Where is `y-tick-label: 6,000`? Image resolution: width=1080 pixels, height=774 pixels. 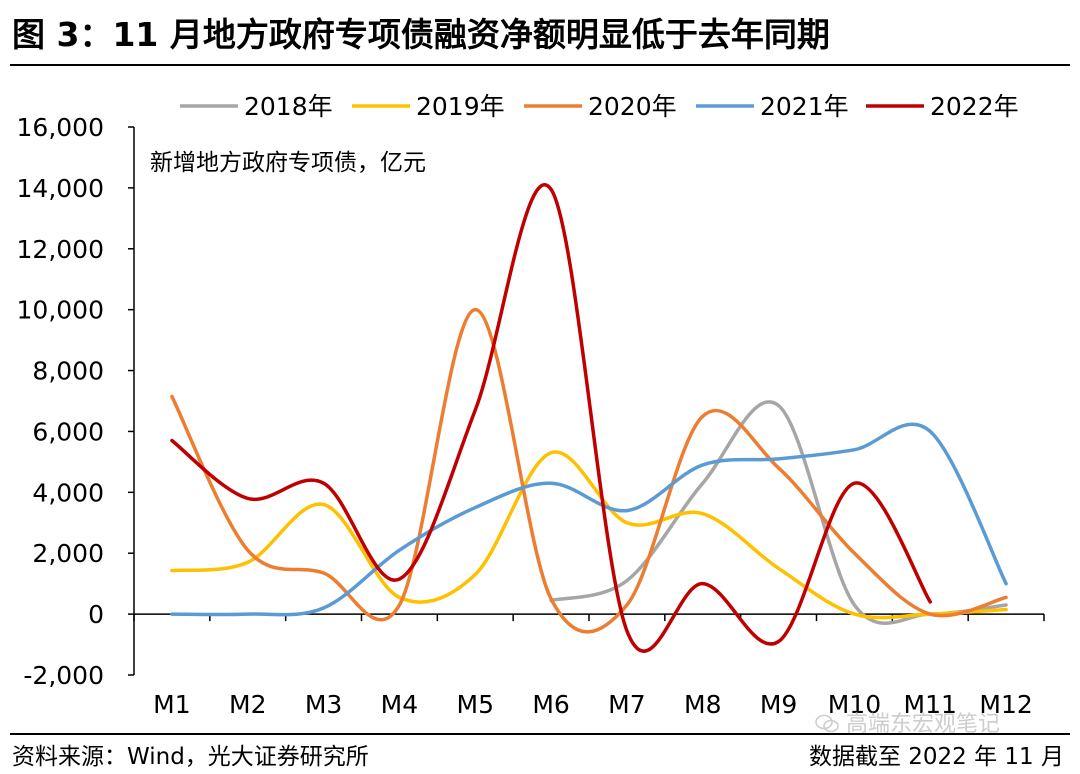 y-tick-label: 6,000 is located at coordinates (68, 431).